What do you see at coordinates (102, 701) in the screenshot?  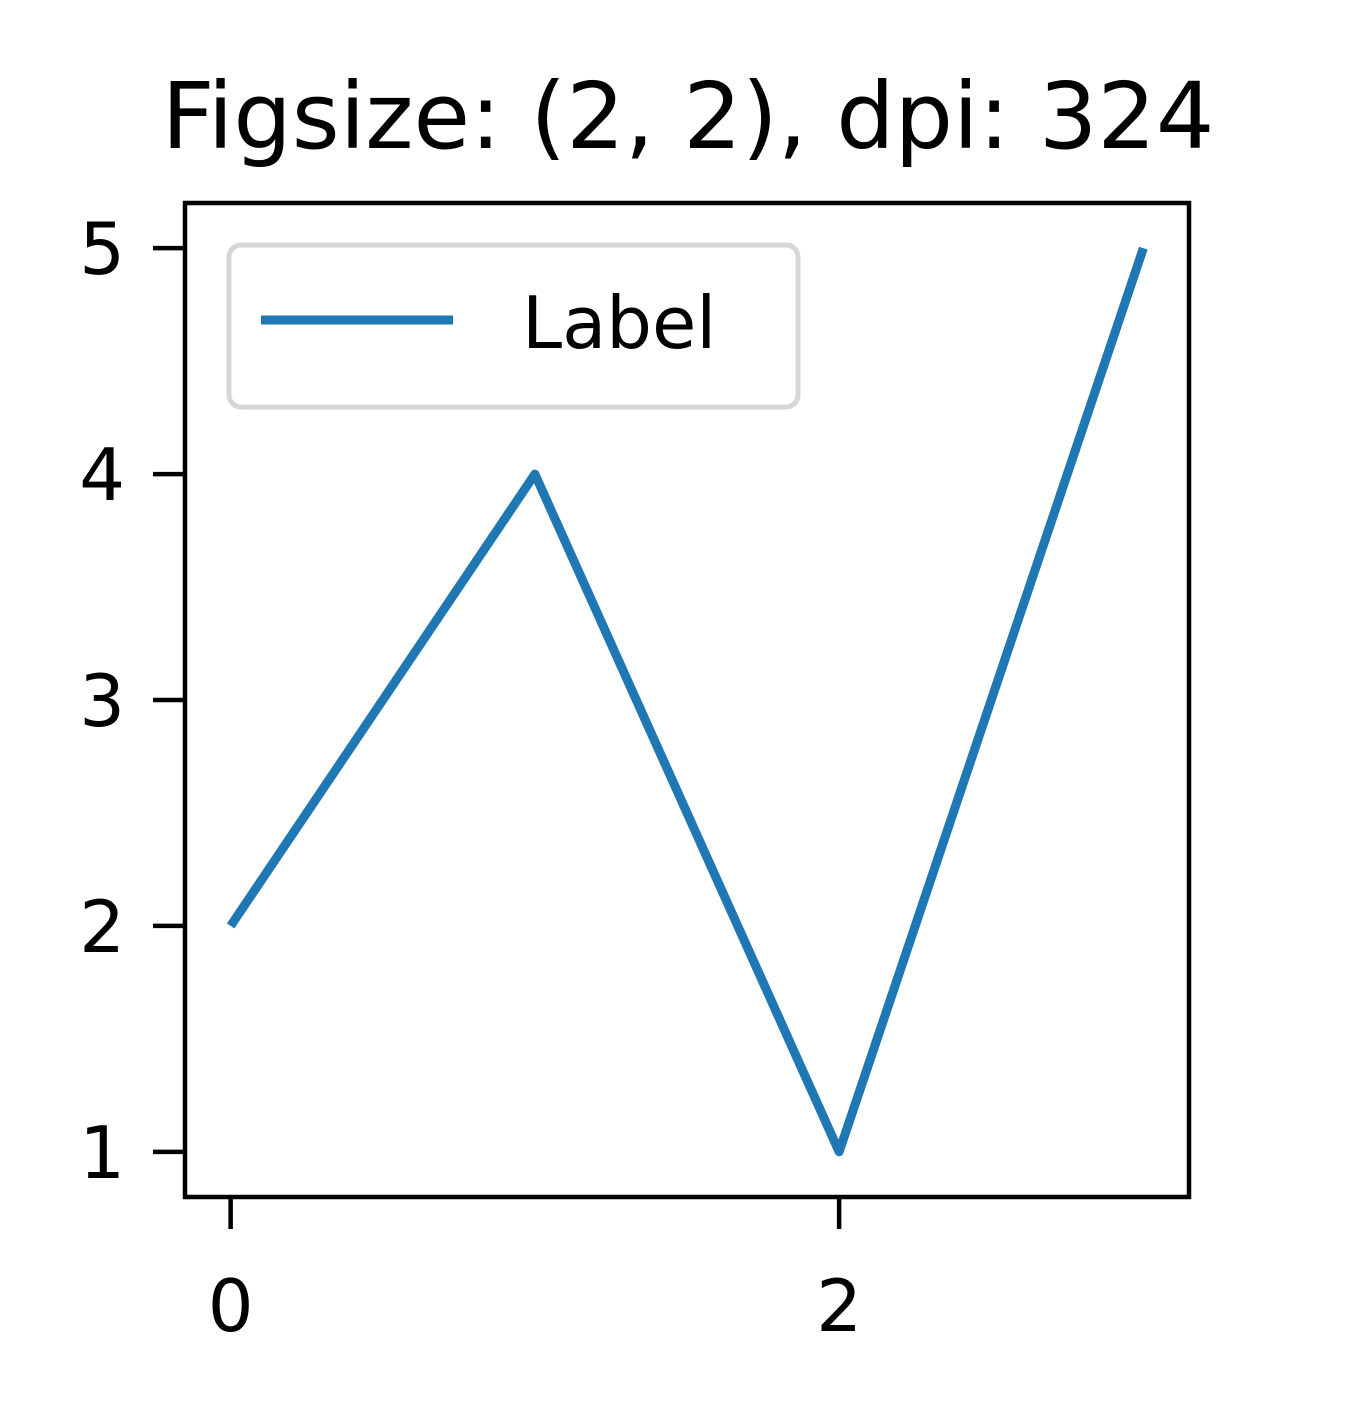 I see `y-tick-label: 3` at bounding box center [102, 701].